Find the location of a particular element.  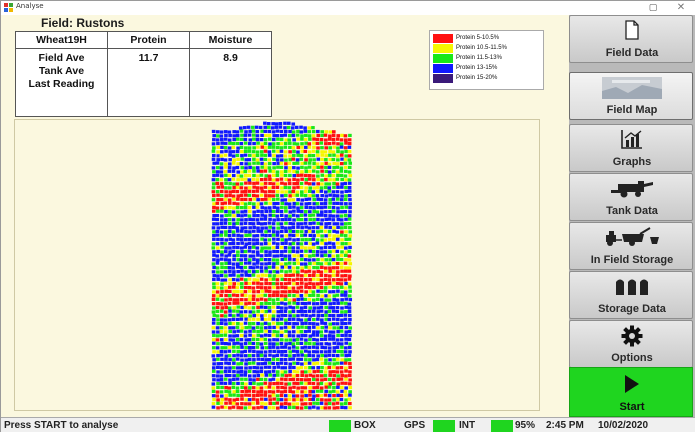

legend-item: Protein 11.5-13% is located at coordinates (486, 58).